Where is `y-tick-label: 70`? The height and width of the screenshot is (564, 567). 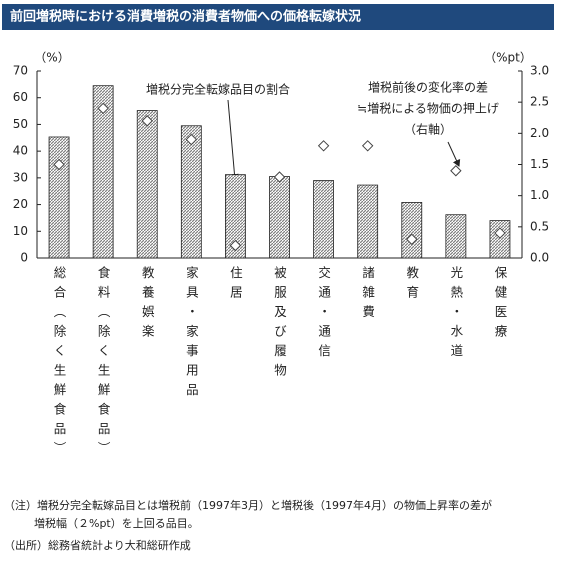
y-tick-label: 70 is located at coordinates (20, 71).